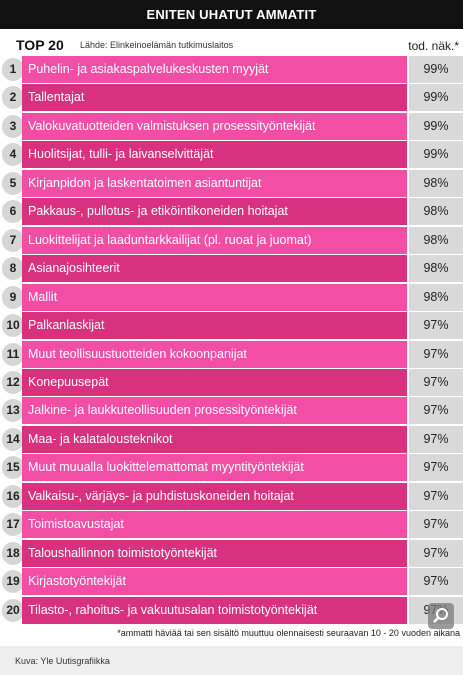  I want to click on rank: 1, so click(13, 69).